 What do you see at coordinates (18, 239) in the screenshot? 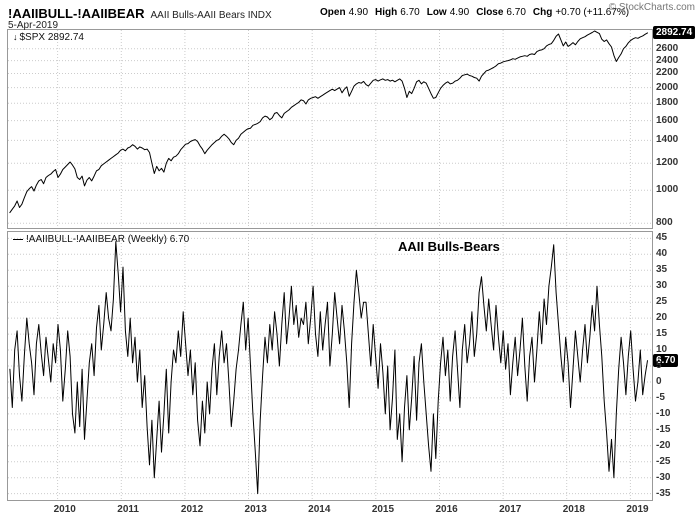
I see `line-sample-icon: —` at bounding box center [18, 239].